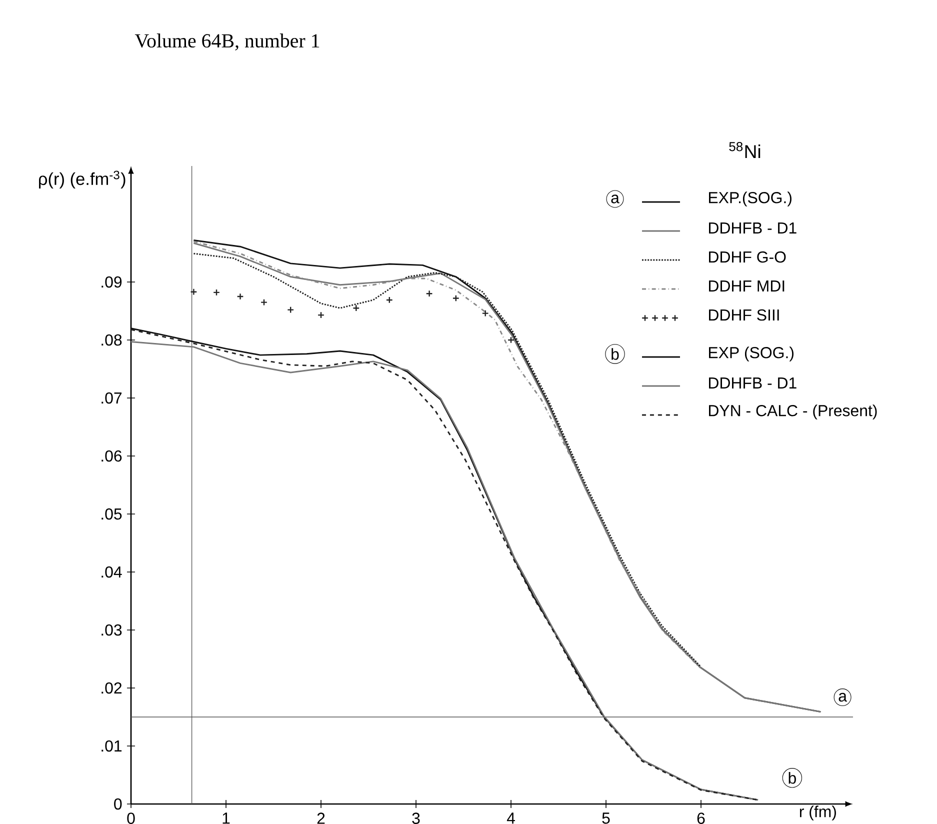 This screenshot has width=937, height=824. Describe the element at coordinates (131, 818) in the screenshot. I see `x-tick-label: 0` at that location.